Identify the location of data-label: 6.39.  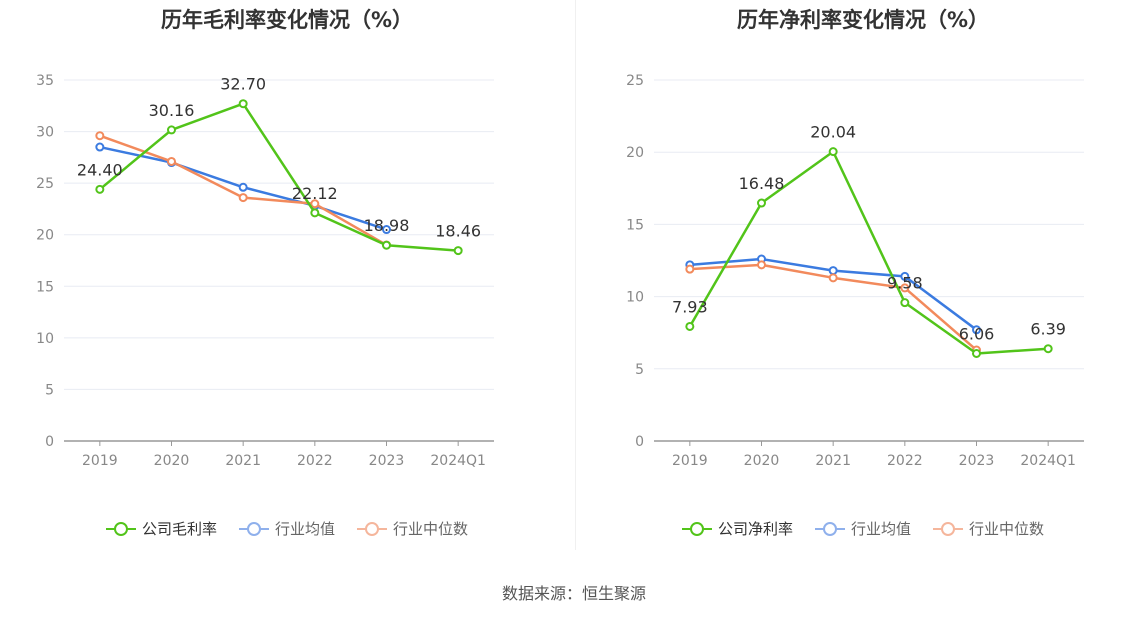
(1048, 329).